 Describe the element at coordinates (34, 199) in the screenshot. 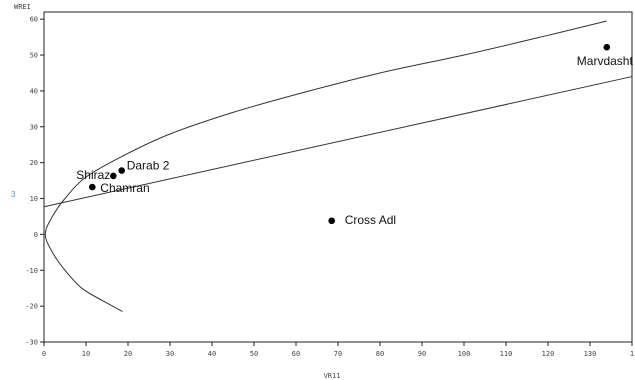

I see `y-tick-label: 10` at that location.